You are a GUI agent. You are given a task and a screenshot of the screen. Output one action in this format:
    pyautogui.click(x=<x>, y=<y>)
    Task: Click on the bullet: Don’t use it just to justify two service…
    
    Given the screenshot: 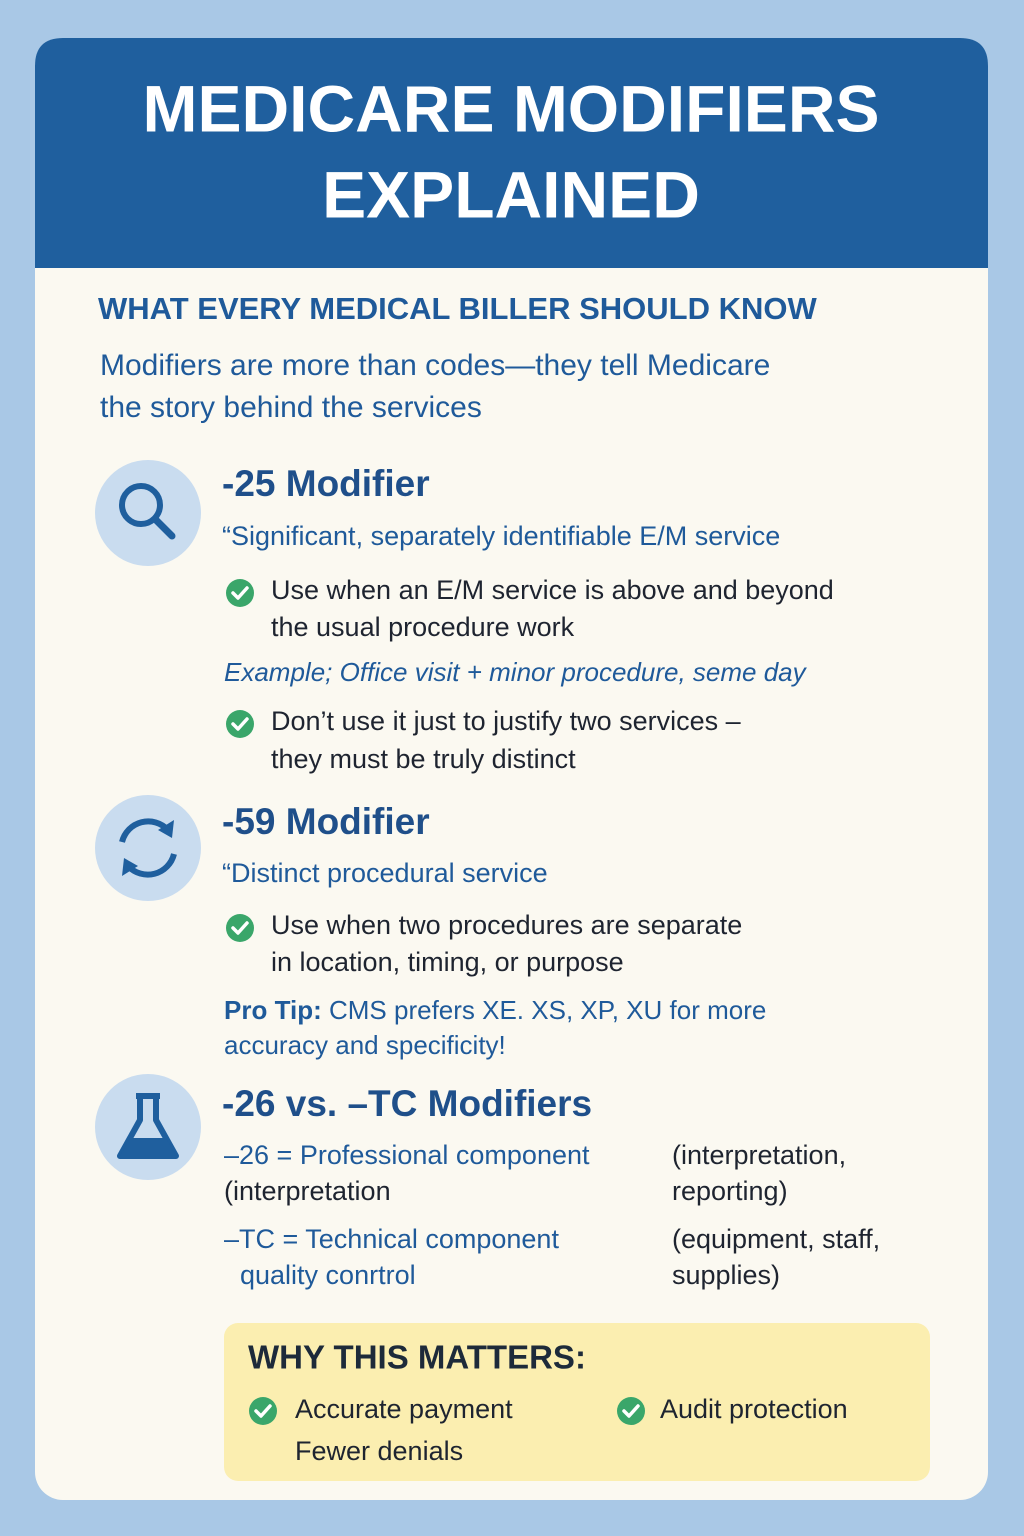 What is the action you would take?
    pyautogui.click(x=506, y=721)
    